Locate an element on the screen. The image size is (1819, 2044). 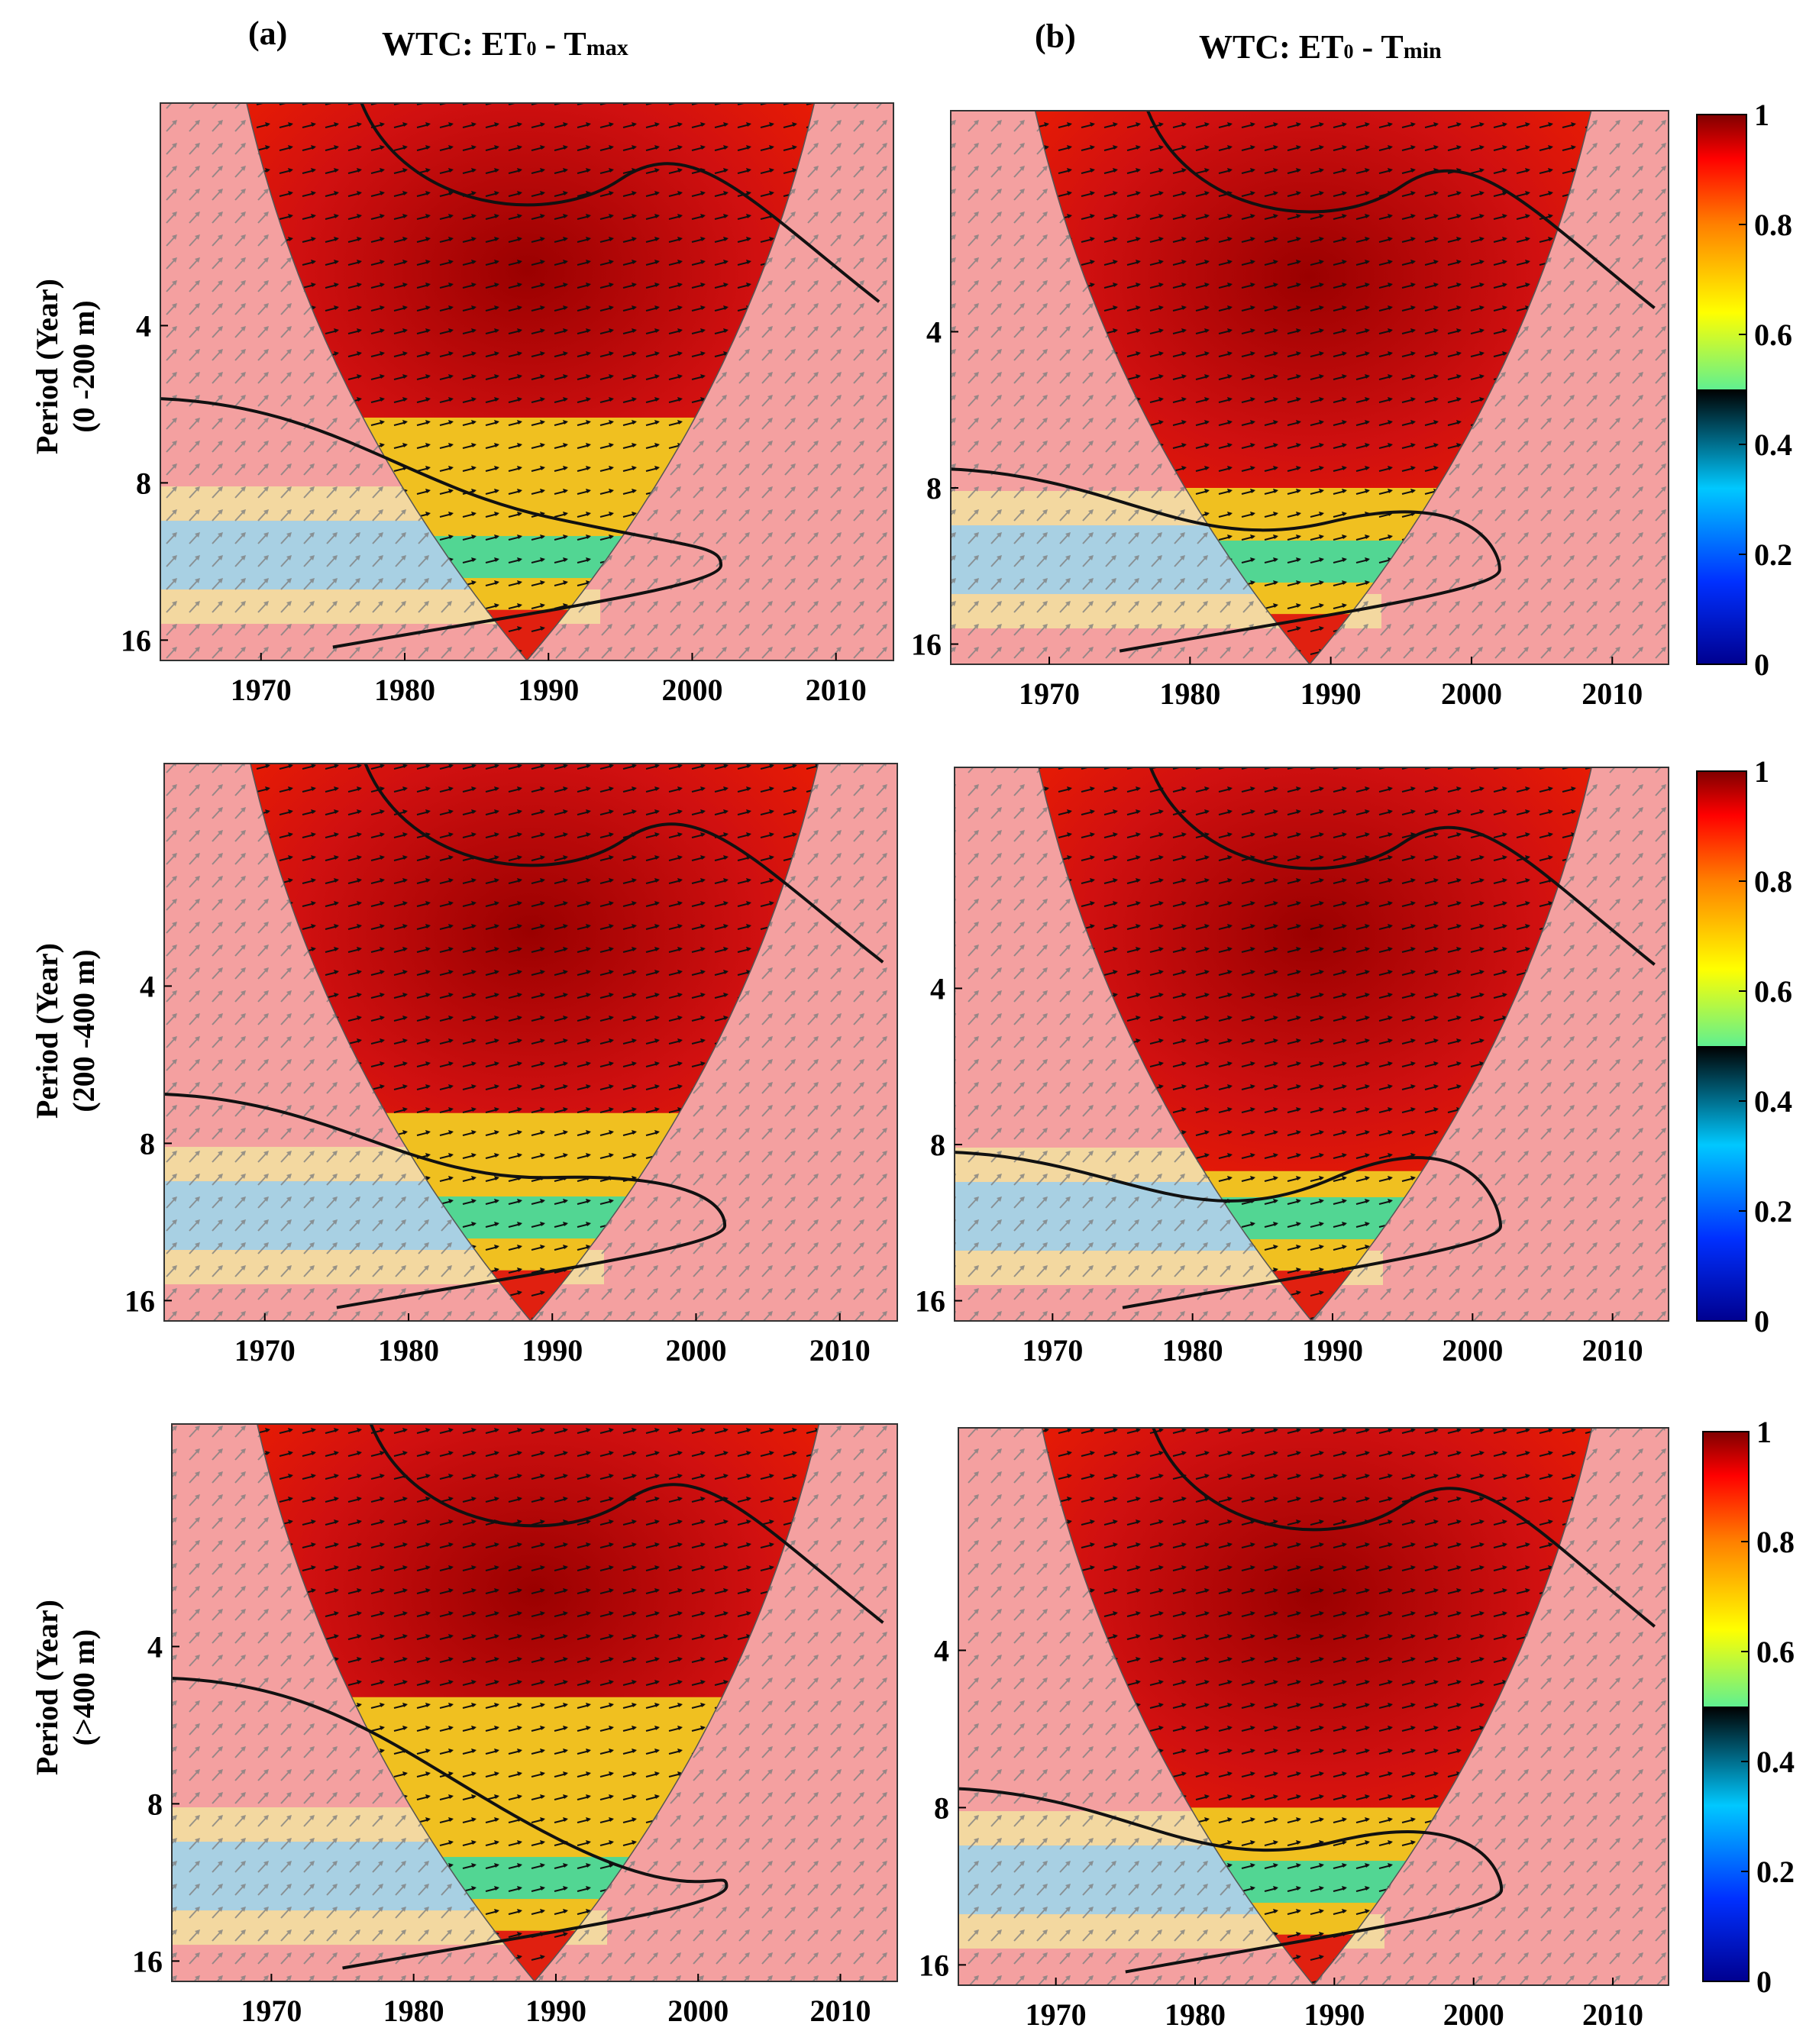
wtc-panel-0: 1970 1980 1990 2000 2010 4 8 16 is located at coordinates (507, 405).